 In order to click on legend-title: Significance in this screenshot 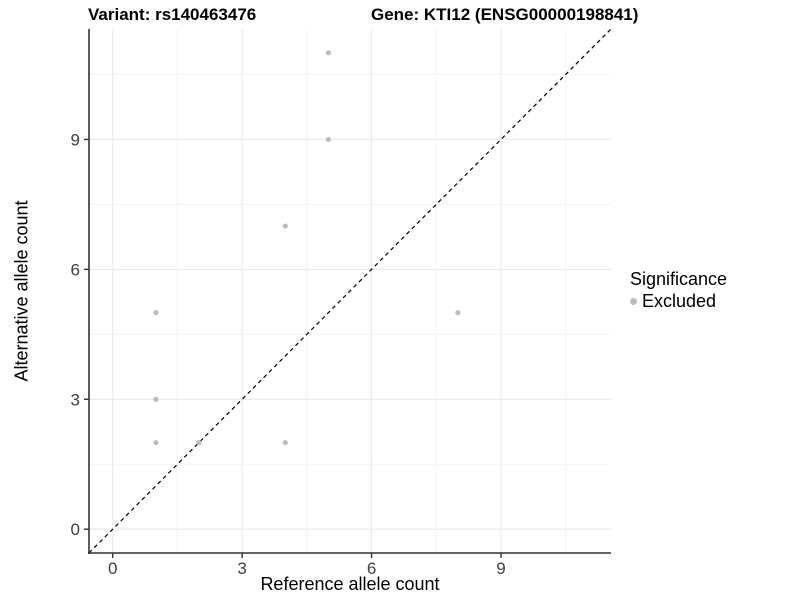, I will do `click(679, 279)`.